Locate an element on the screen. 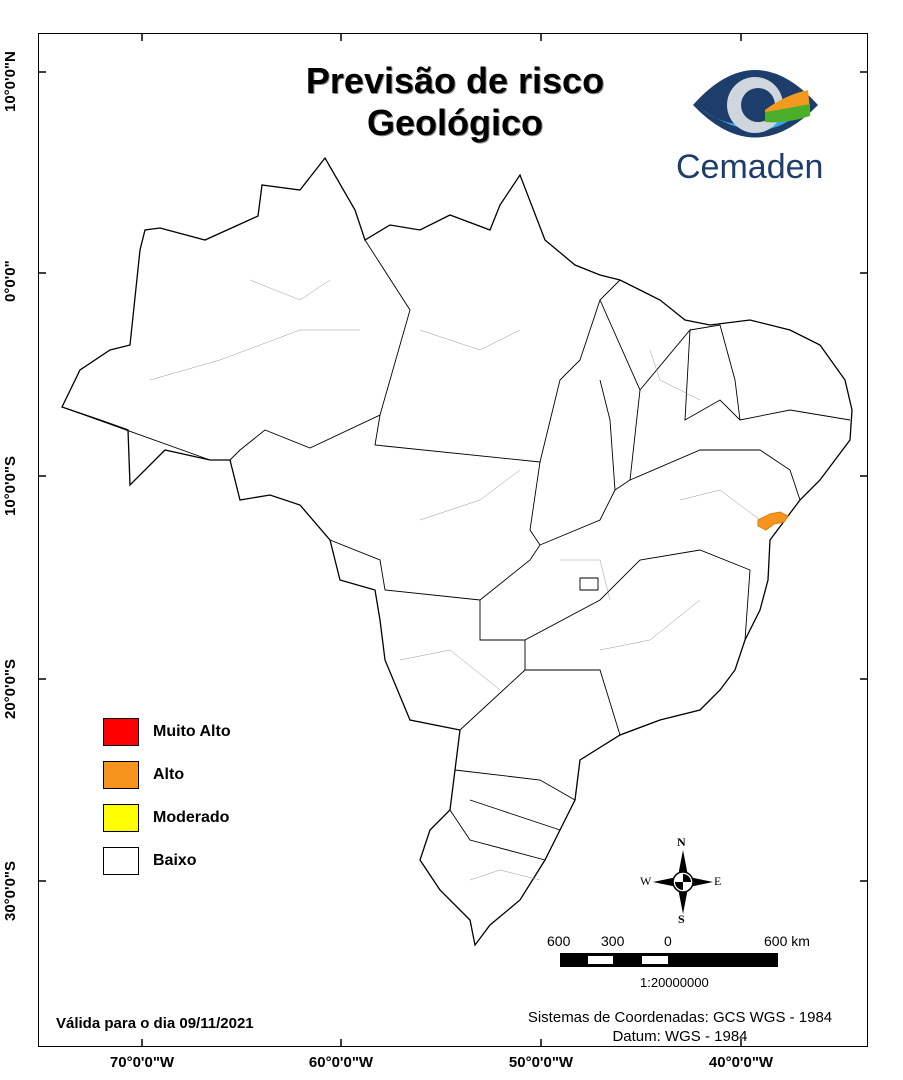  lon-label: 60°0'0"W is located at coordinates (341, 1062).